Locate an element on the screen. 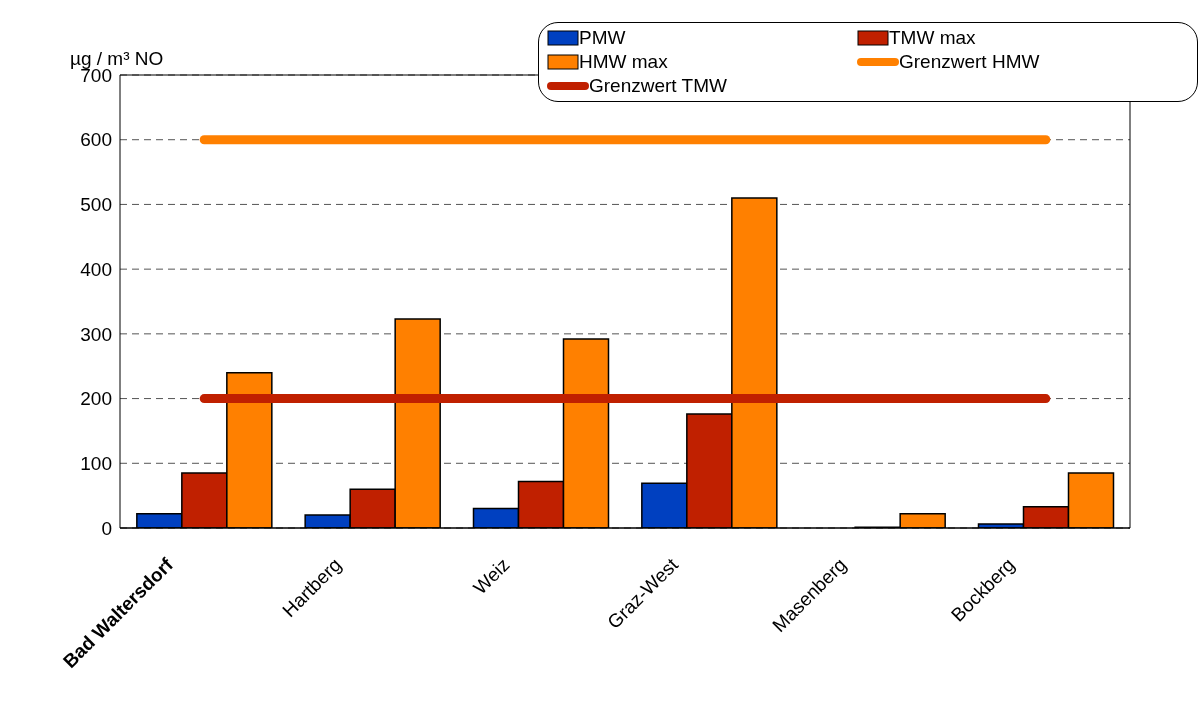 The width and height of the screenshot is (1204, 704). y-tick-label: 0 is located at coordinates (106, 528).